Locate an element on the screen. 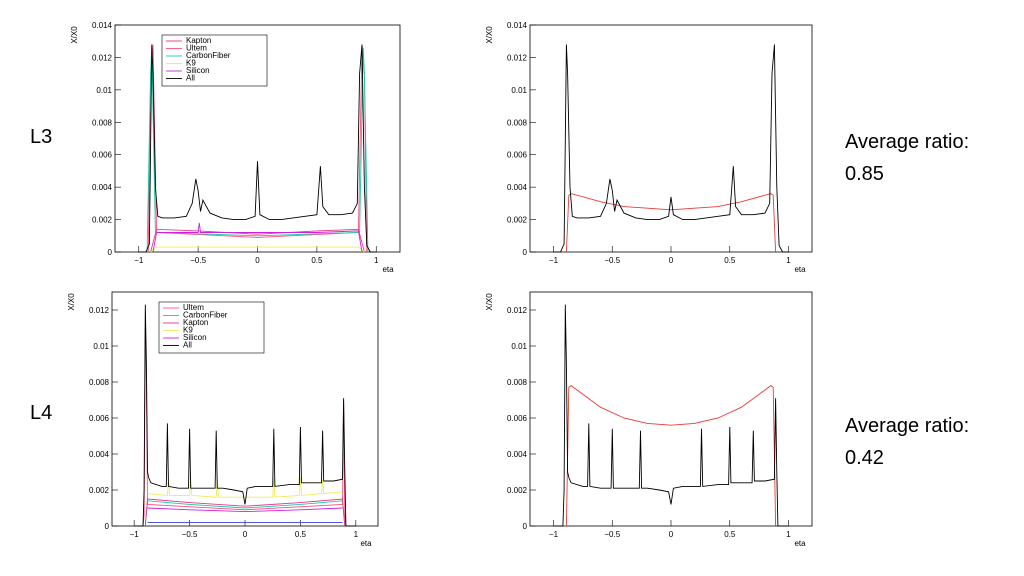 This screenshot has width=1024, height=576. series-line-carbonfiber is located at coordinates (257, 150).